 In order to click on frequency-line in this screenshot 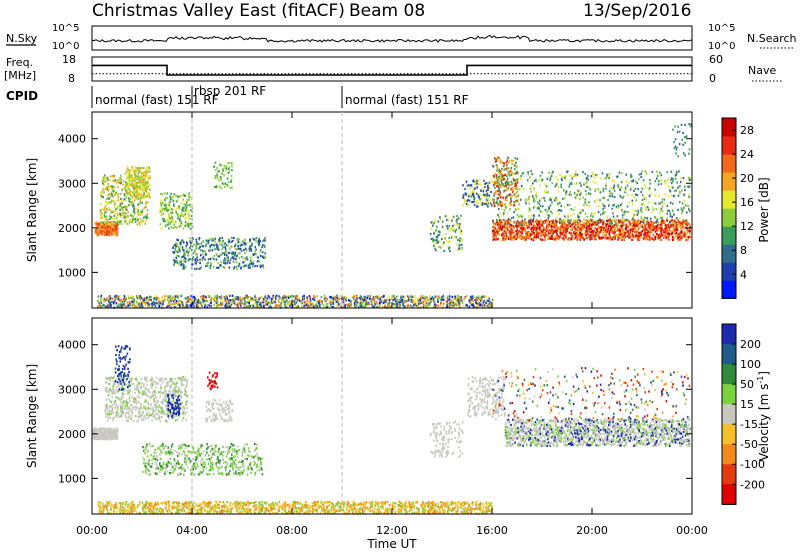, I will do `click(392, 70)`.